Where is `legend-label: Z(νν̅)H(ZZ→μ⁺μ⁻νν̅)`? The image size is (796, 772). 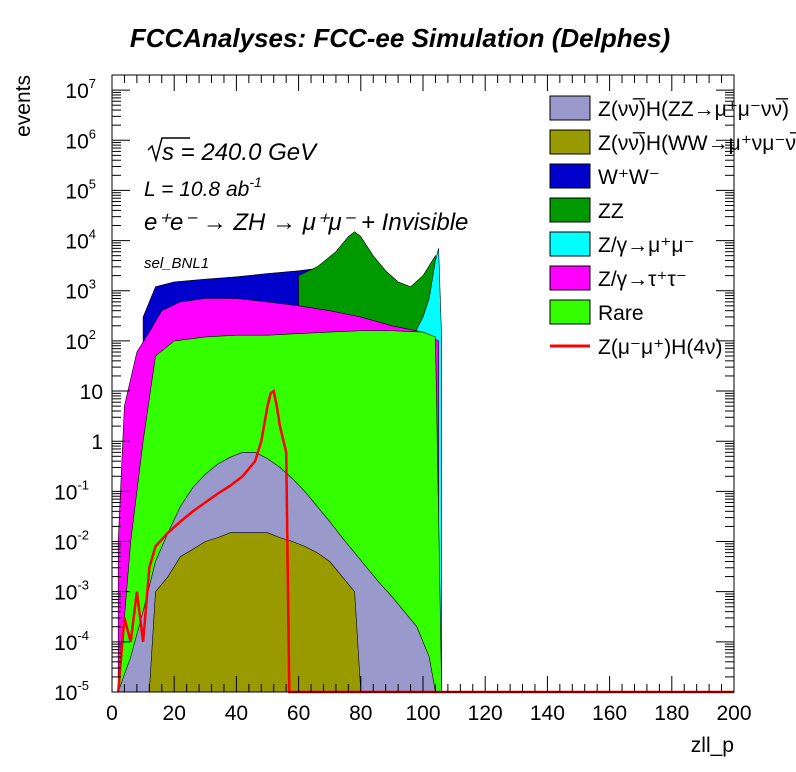
legend-label: Z(νν̅)H(ZZ→μ⁺μ⁻νν̅) is located at coordinates (693, 109).